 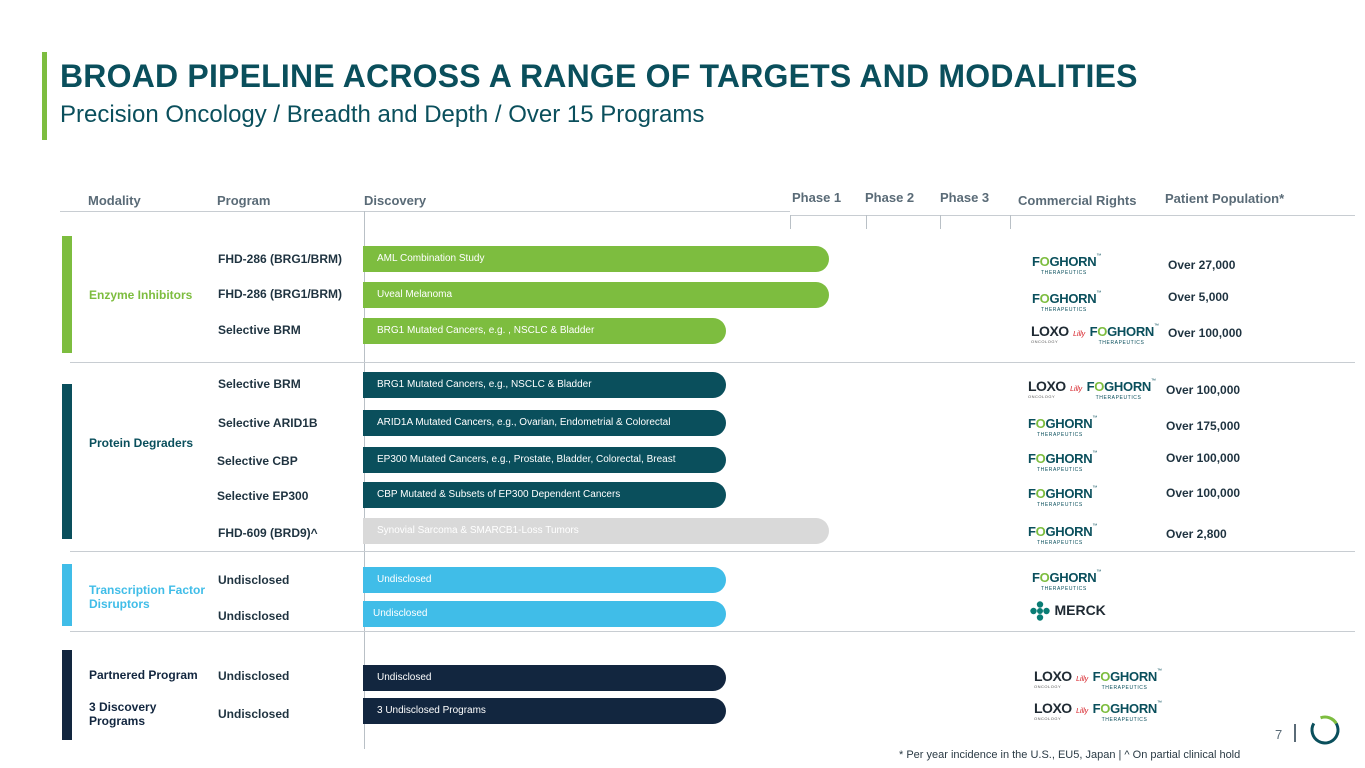 I want to click on header-rule-left, so click(x=210, y=211).